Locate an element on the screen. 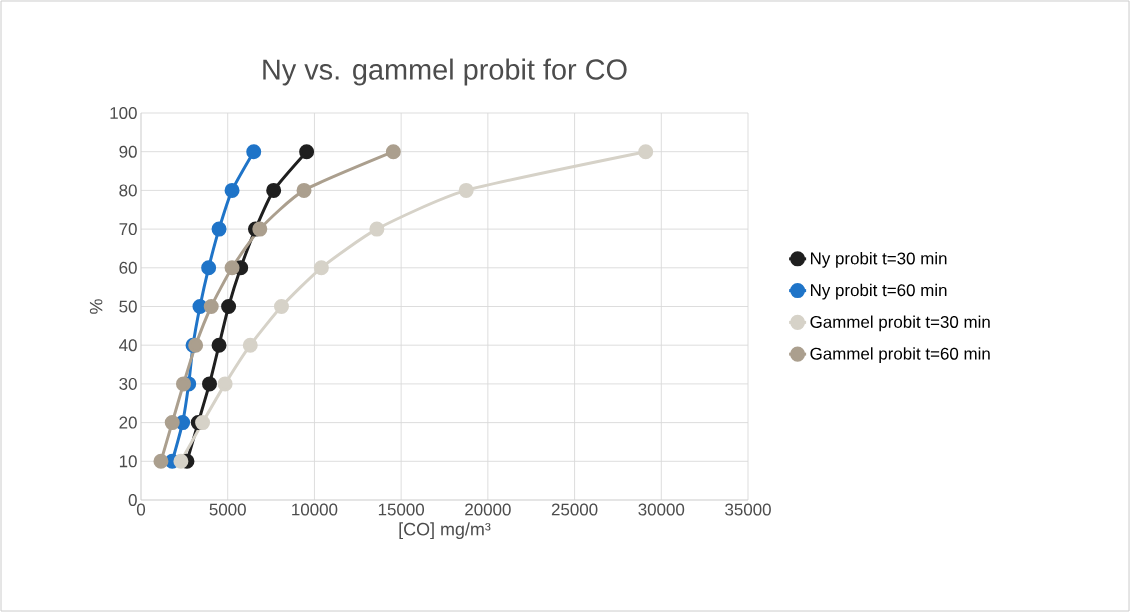 The height and width of the screenshot is (612, 1130). x-tick-label: 20000 is located at coordinates (488, 509).